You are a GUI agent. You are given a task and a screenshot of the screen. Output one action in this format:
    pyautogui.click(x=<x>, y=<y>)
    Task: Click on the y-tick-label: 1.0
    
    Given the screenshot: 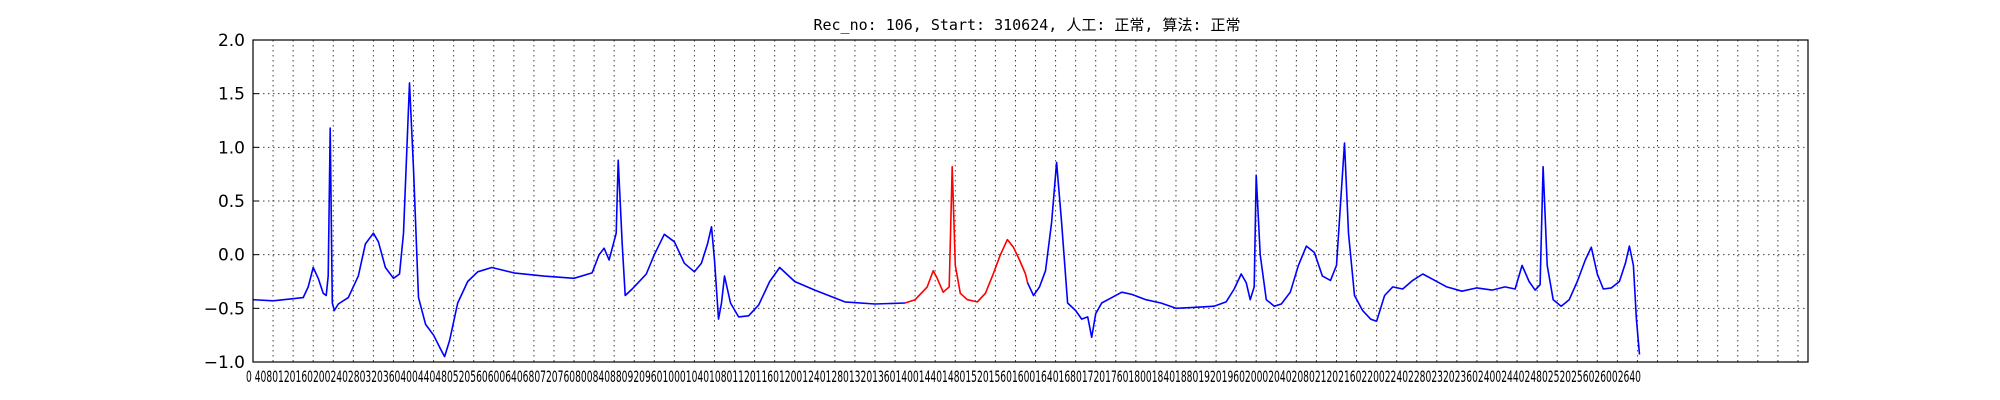 What is the action you would take?
    pyautogui.click(x=231, y=148)
    